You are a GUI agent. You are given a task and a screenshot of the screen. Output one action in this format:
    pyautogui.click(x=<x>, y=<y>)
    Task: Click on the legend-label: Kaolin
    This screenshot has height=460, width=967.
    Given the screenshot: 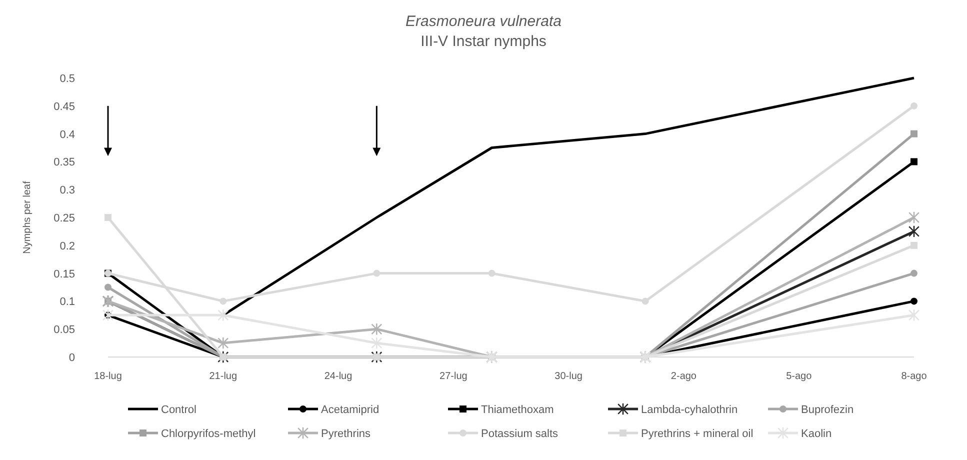 What is the action you would take?
    pyautogui.click(x=816, y=434)
    